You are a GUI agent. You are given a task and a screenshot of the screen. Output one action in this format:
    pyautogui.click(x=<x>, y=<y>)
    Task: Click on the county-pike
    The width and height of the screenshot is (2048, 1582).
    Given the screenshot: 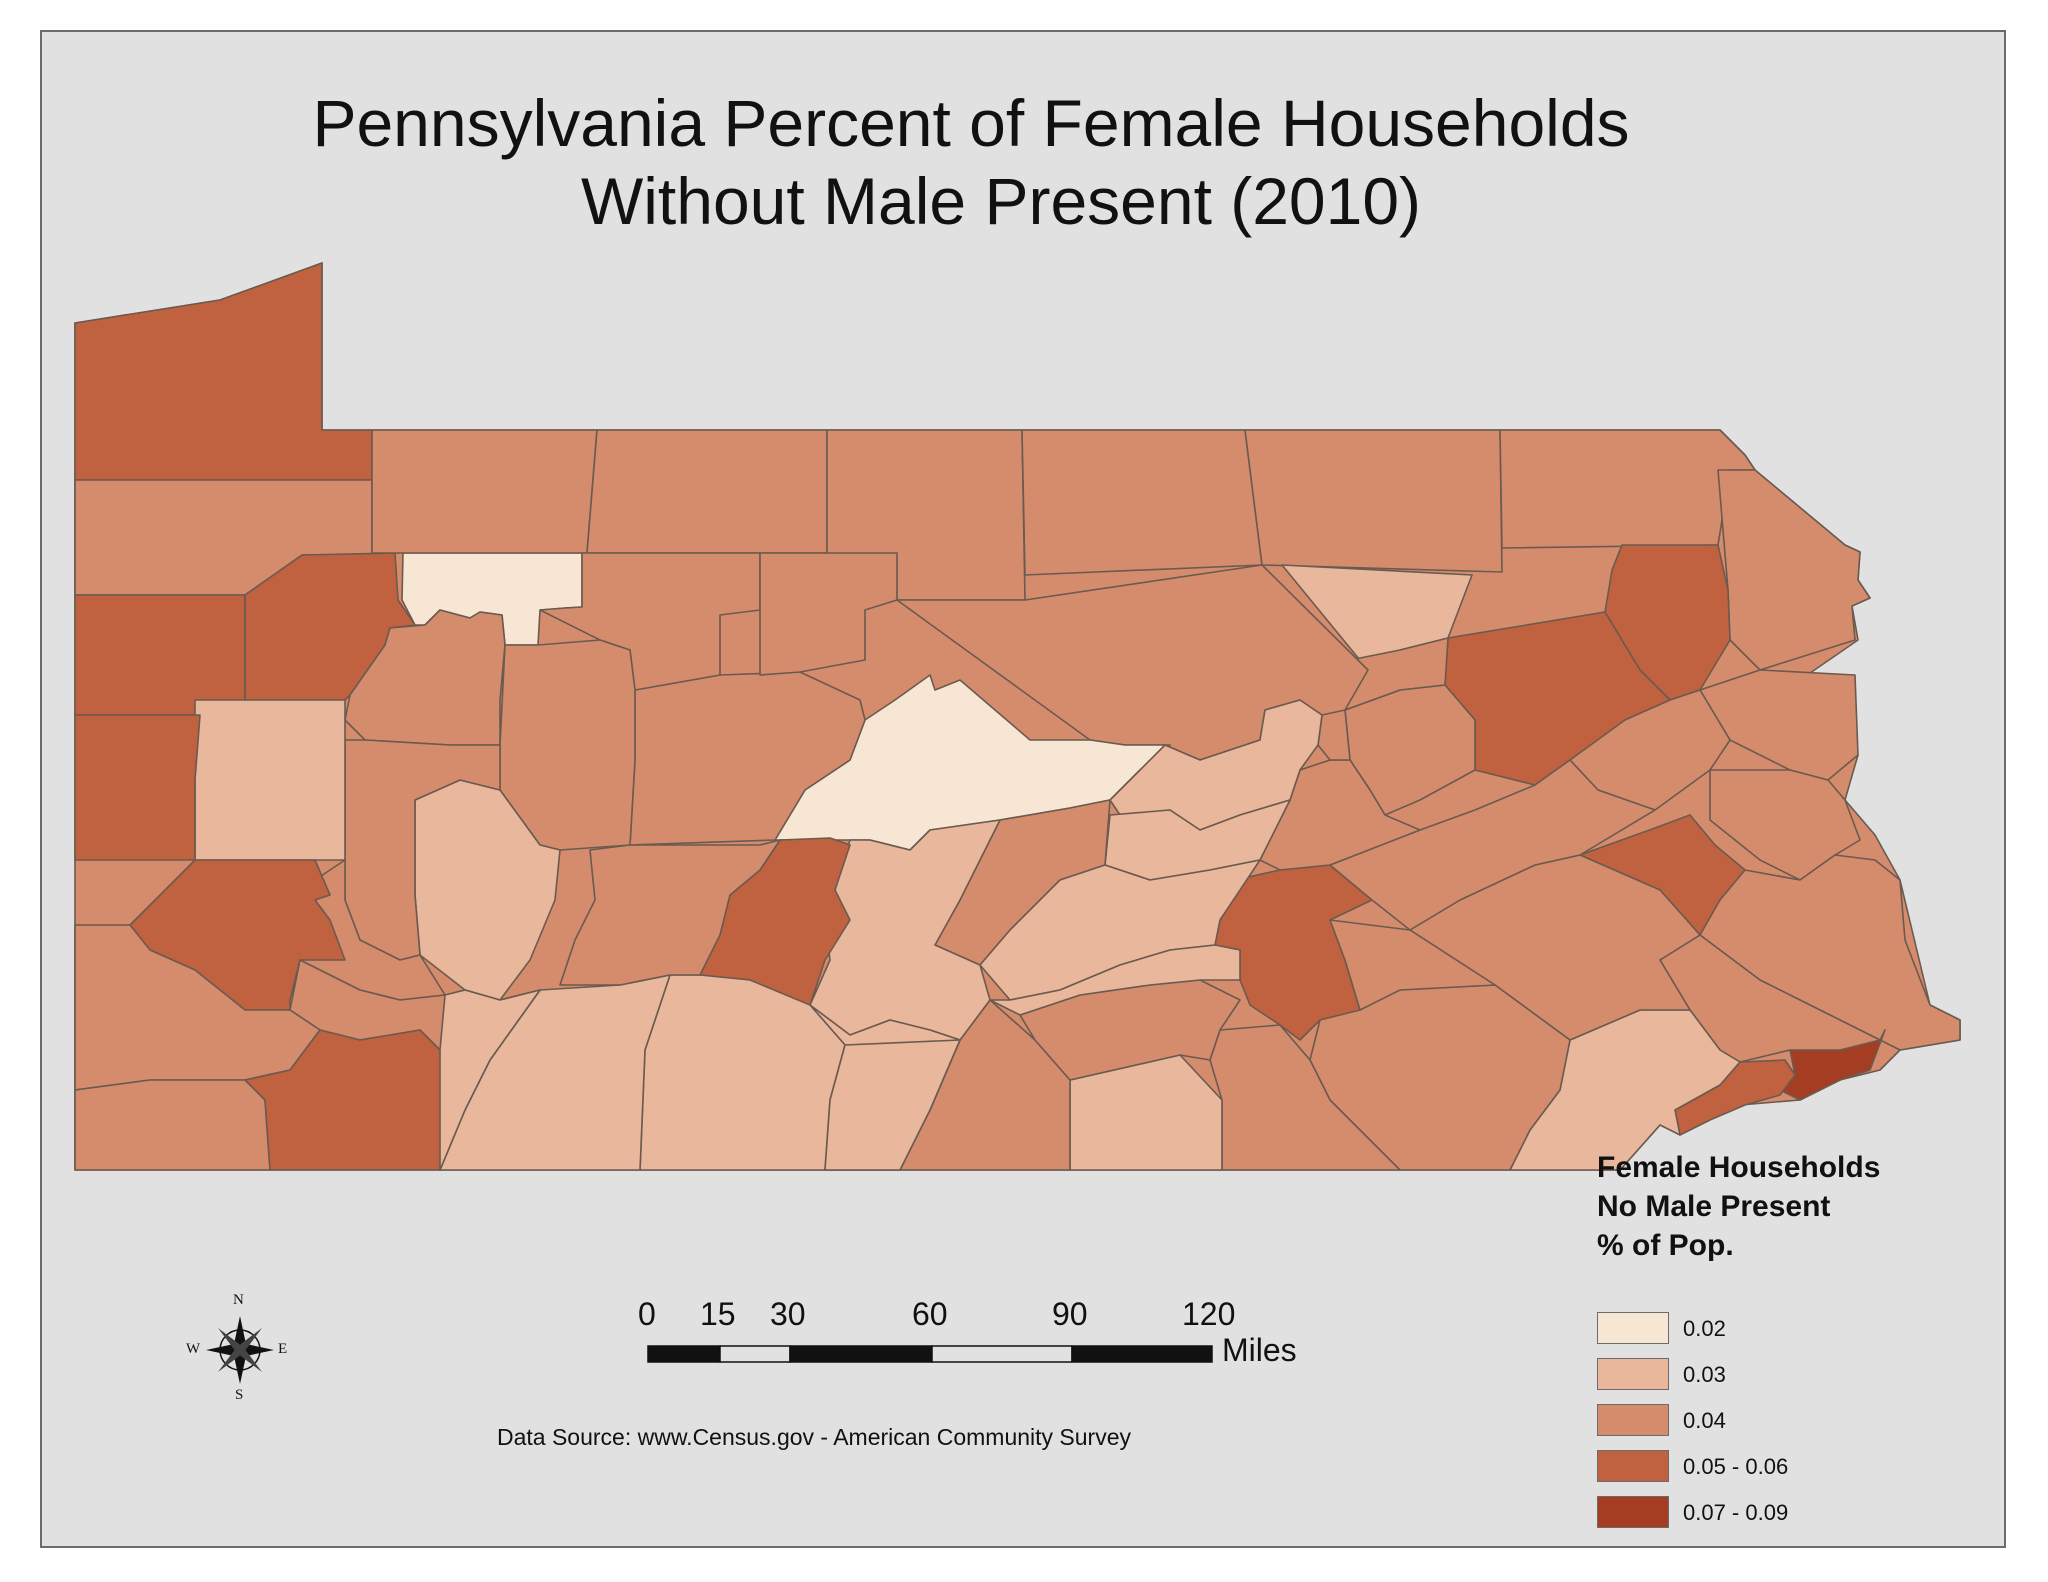 What is the action you would take?
    pyautogui.click(x=1794, y=570)
    